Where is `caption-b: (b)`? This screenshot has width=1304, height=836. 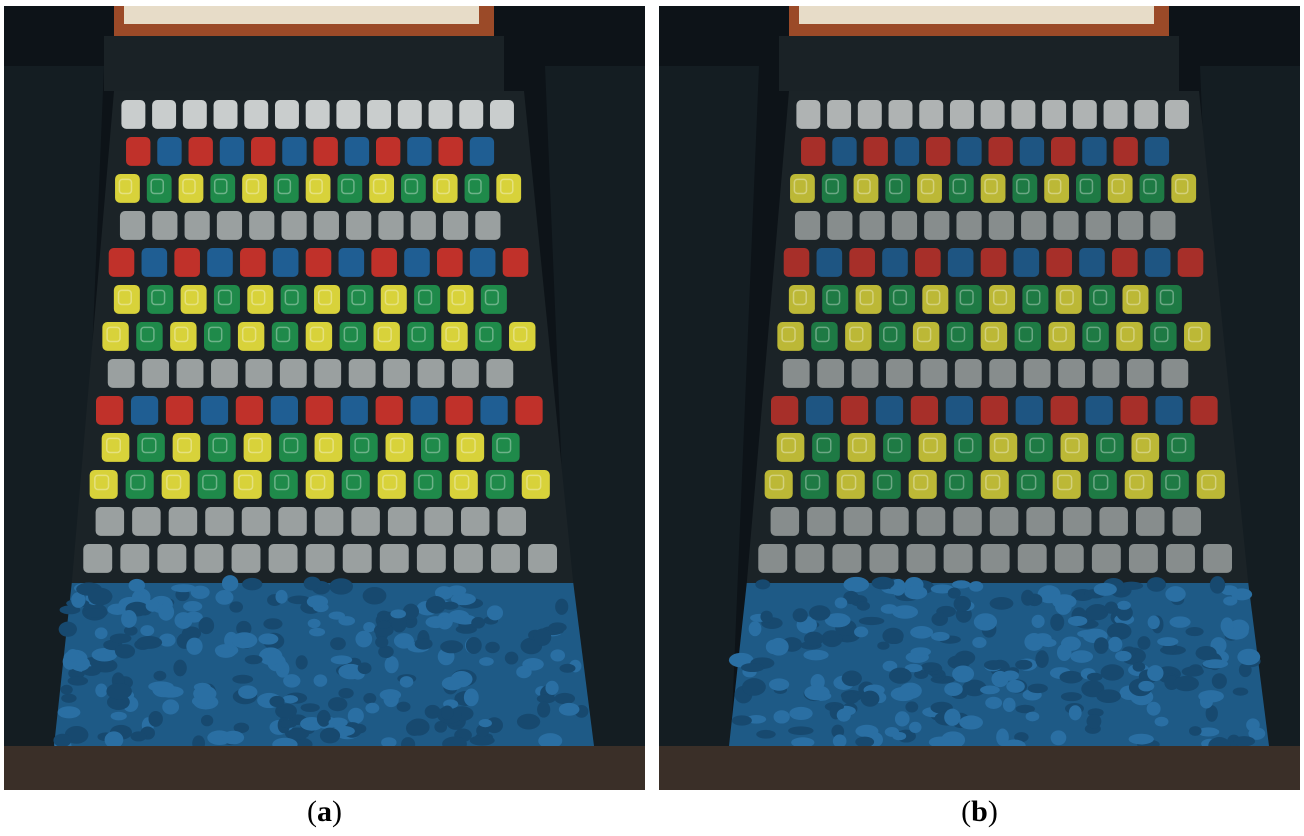 caption-b: (b) is located at coordinates (979, 812).